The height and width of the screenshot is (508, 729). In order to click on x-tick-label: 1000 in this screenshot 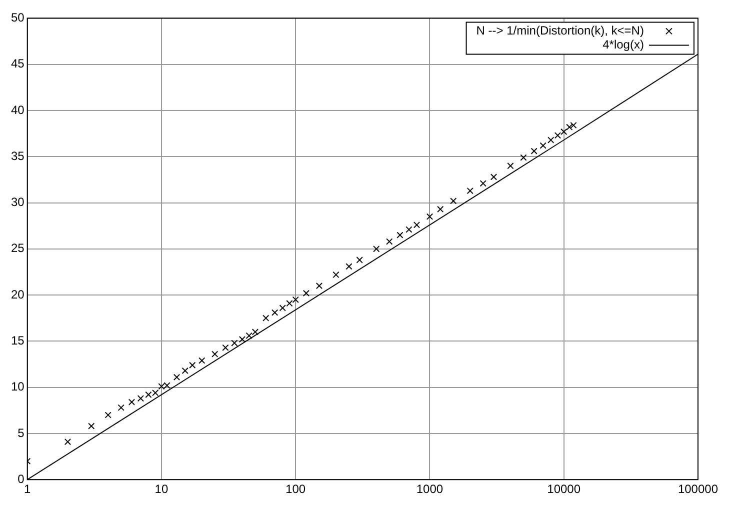, I will do `click(430, 489)`.